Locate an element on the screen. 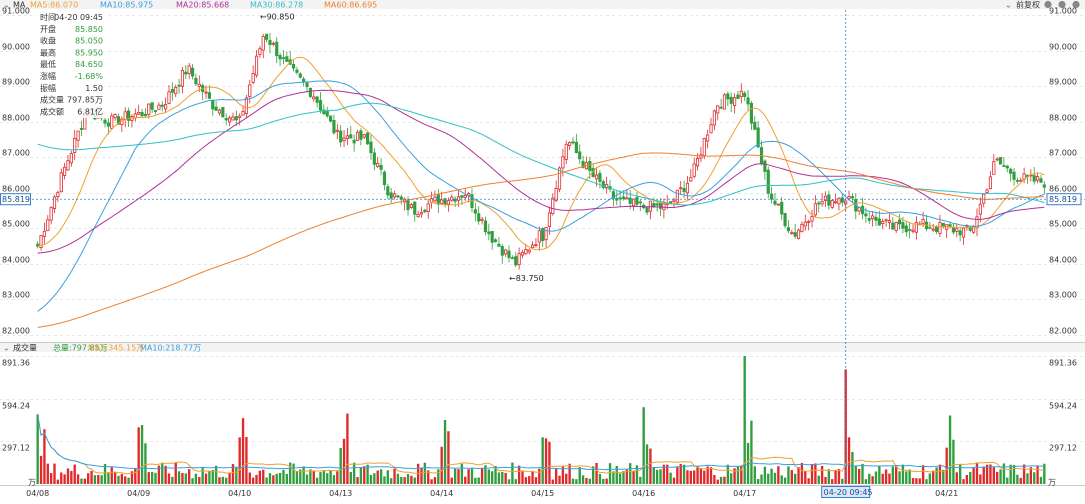  dropdown-icon: ⌄ is located at coordinates (1008, 5).